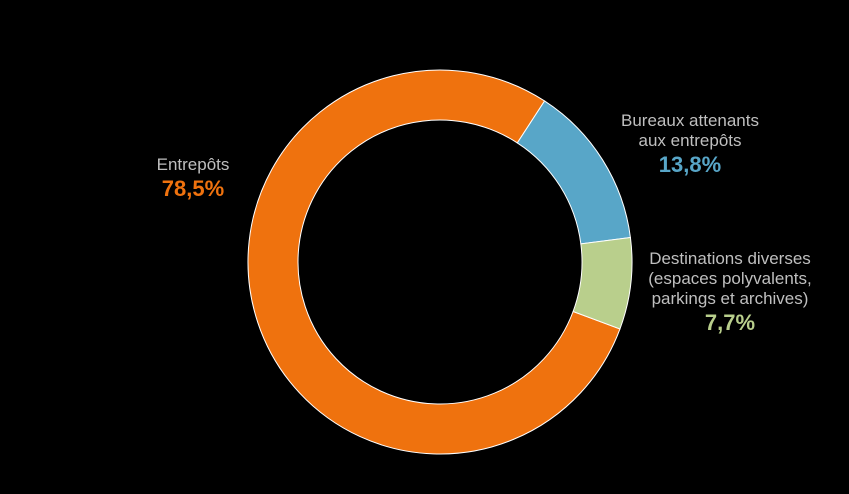 The width and height of the screenshot is (849, 494). What do you see at coordinates (690, 130) in the screenshot?
I see `label-bureaux-name: Bureaux attenants aux entrepôts` at bounding box center [690, 130].